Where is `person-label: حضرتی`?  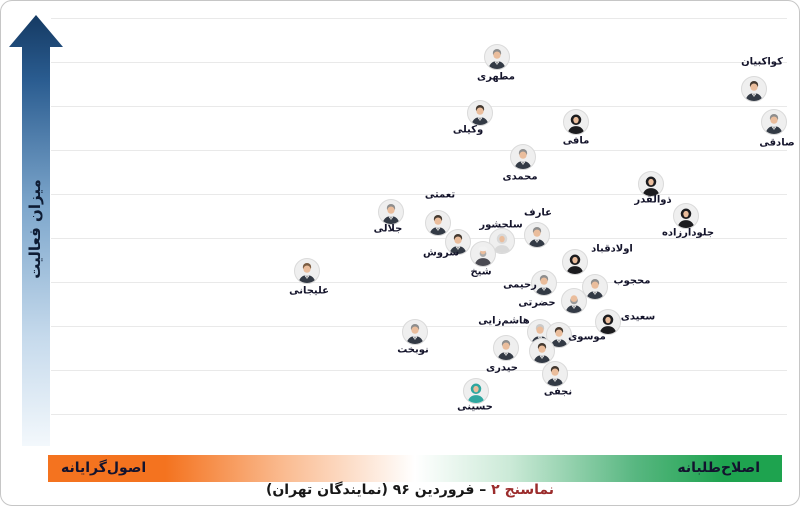
person-label: حضرتی is located at coordinates (537, 303).